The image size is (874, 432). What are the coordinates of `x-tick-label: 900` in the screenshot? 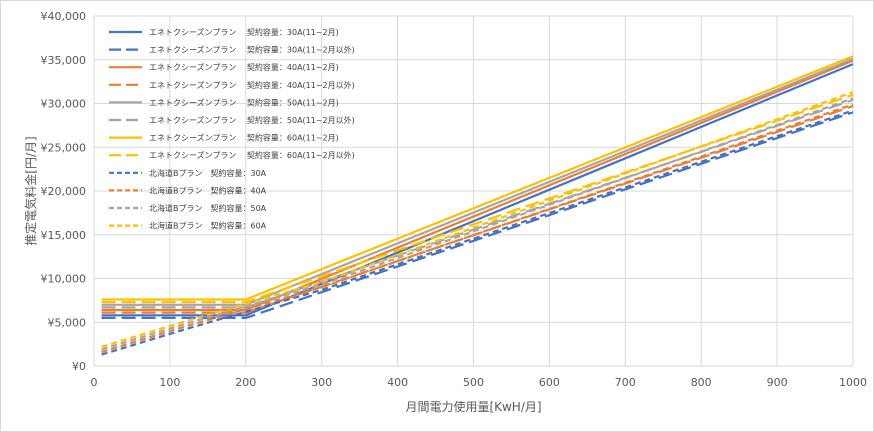 It's located at (777, 382).